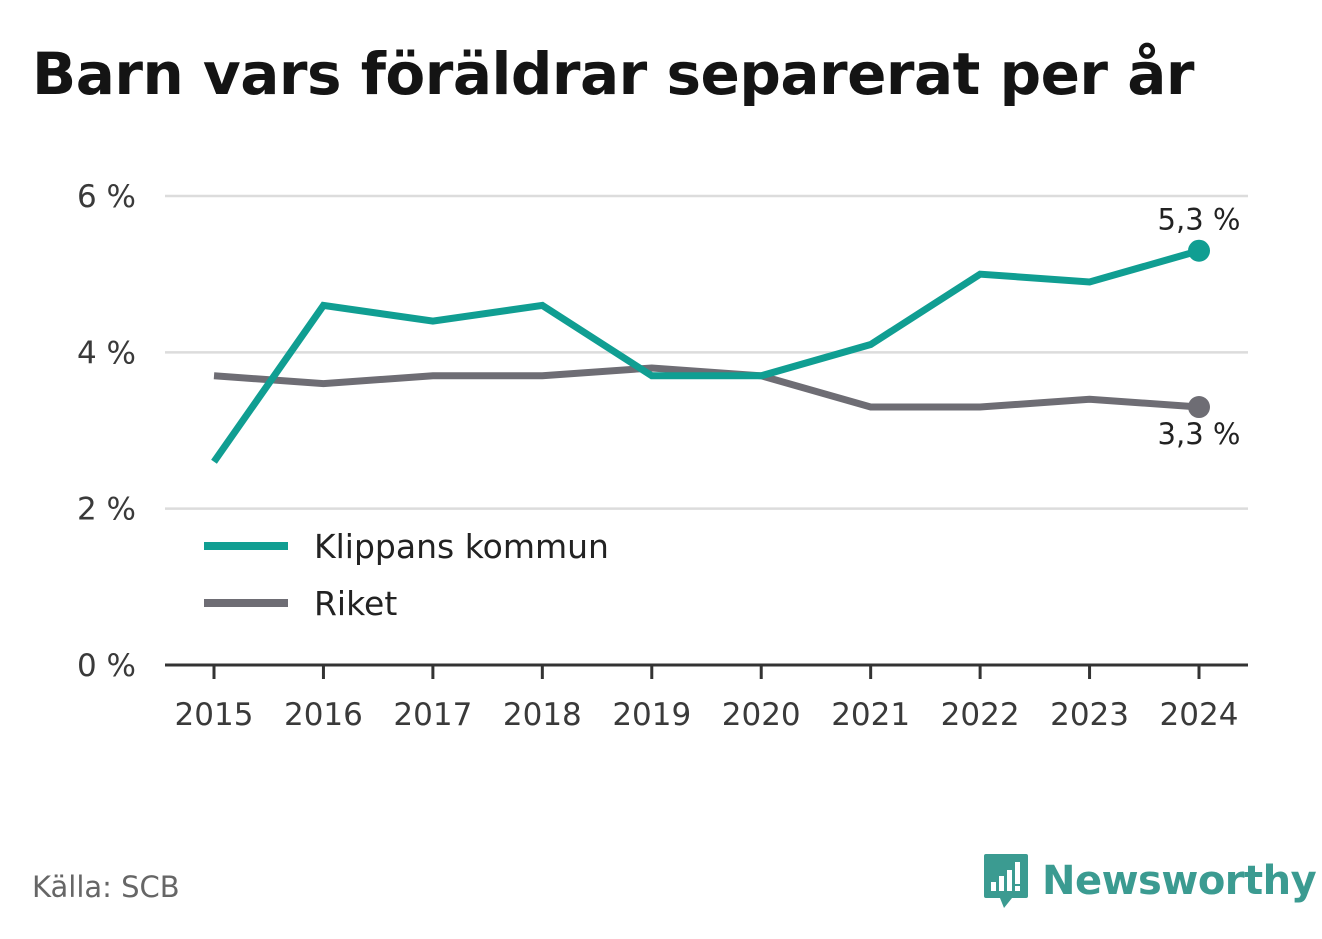 Image resolution: width=1322 pixels, height=939 pixels. Describe the element at coordinates (1199, 715) in the screenshot. I see `x-tick-label: 2024` at that location.